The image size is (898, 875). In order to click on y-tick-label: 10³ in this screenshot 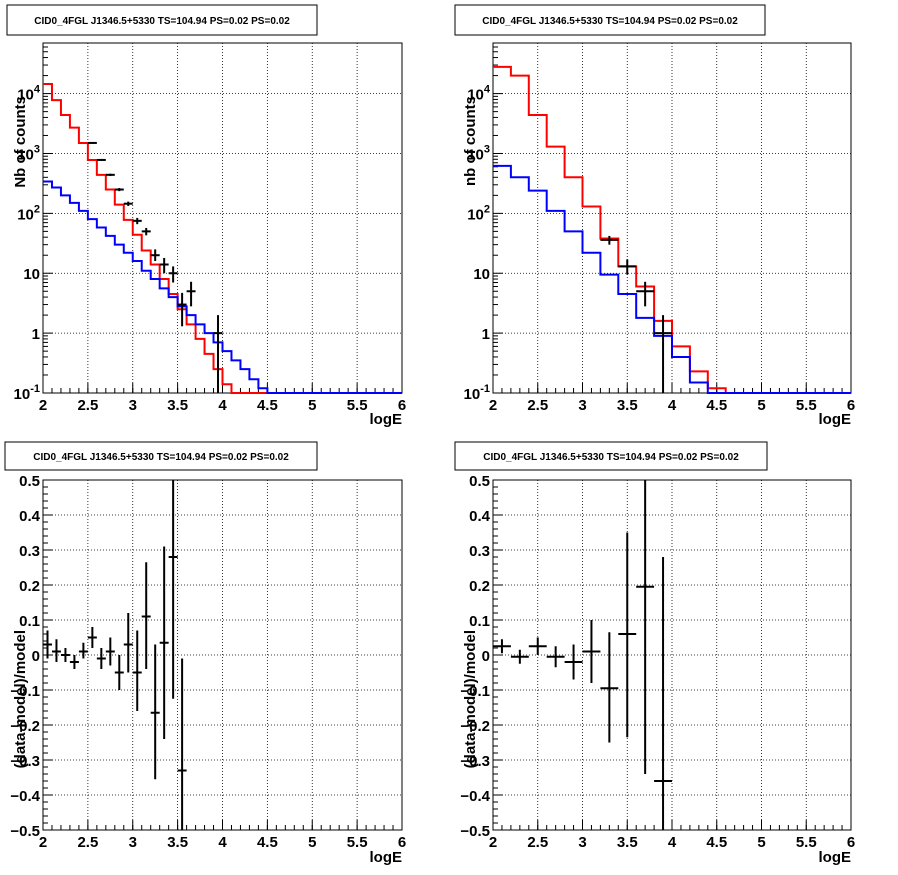, I will do `click(478, 153)`.